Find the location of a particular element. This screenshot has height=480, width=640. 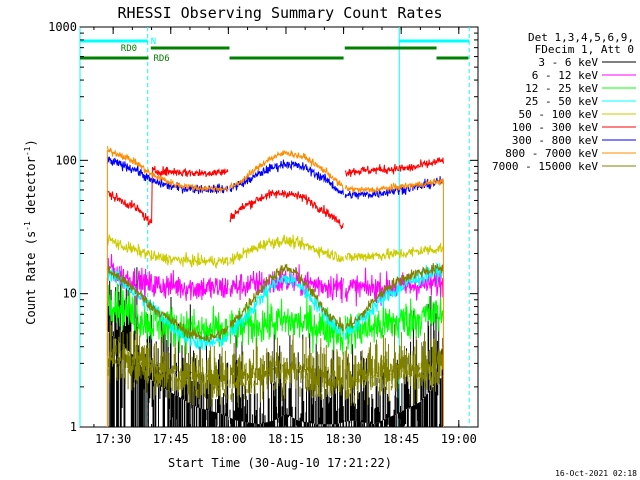

legend-label-0: 3 - 6 keV is located at coordinates (568, 62).